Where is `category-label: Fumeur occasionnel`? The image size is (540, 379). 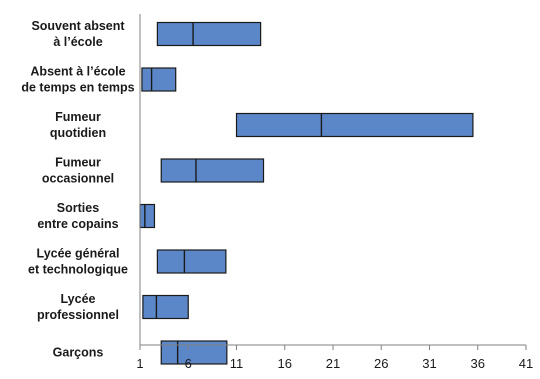
category-label: Fumeur occasionnel is located at coordinates (78, 171).